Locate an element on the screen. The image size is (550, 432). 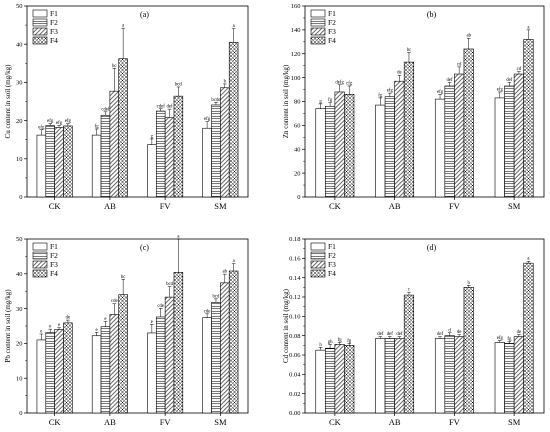
y-tick-label: 0.02 is located at coordinates (294, 394).